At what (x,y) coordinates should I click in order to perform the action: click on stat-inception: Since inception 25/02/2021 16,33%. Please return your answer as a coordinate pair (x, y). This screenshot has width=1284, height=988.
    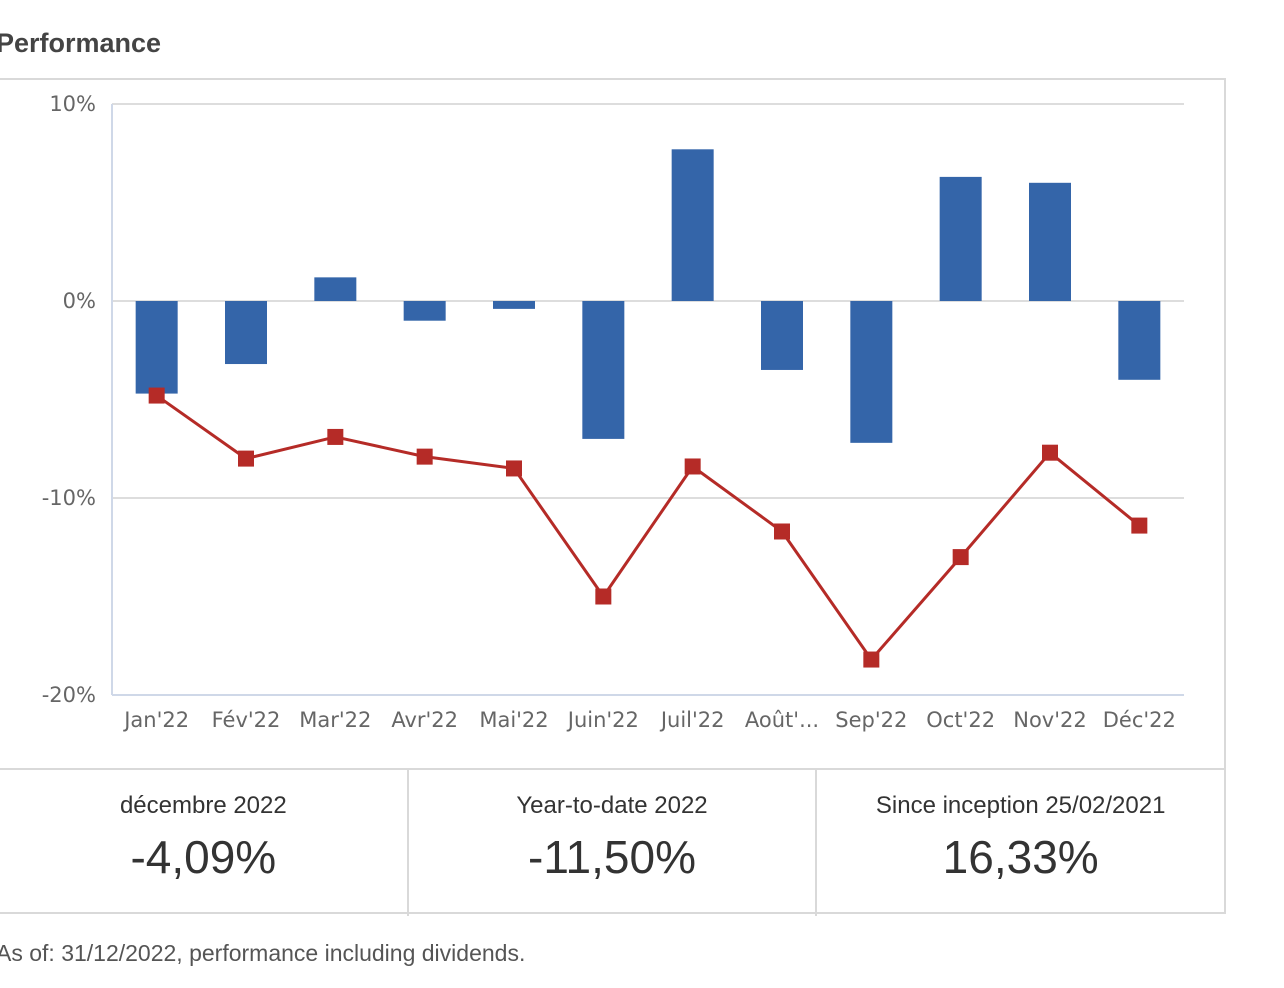
    Looking at the image, I should click on (1019, 843).